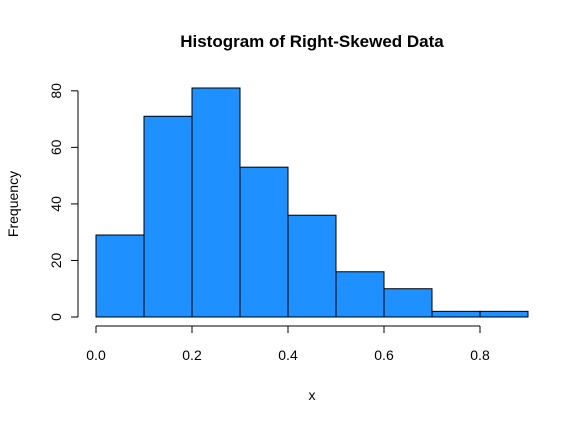  I want to click on y-axis-label: Frequency, so click(13, 204).